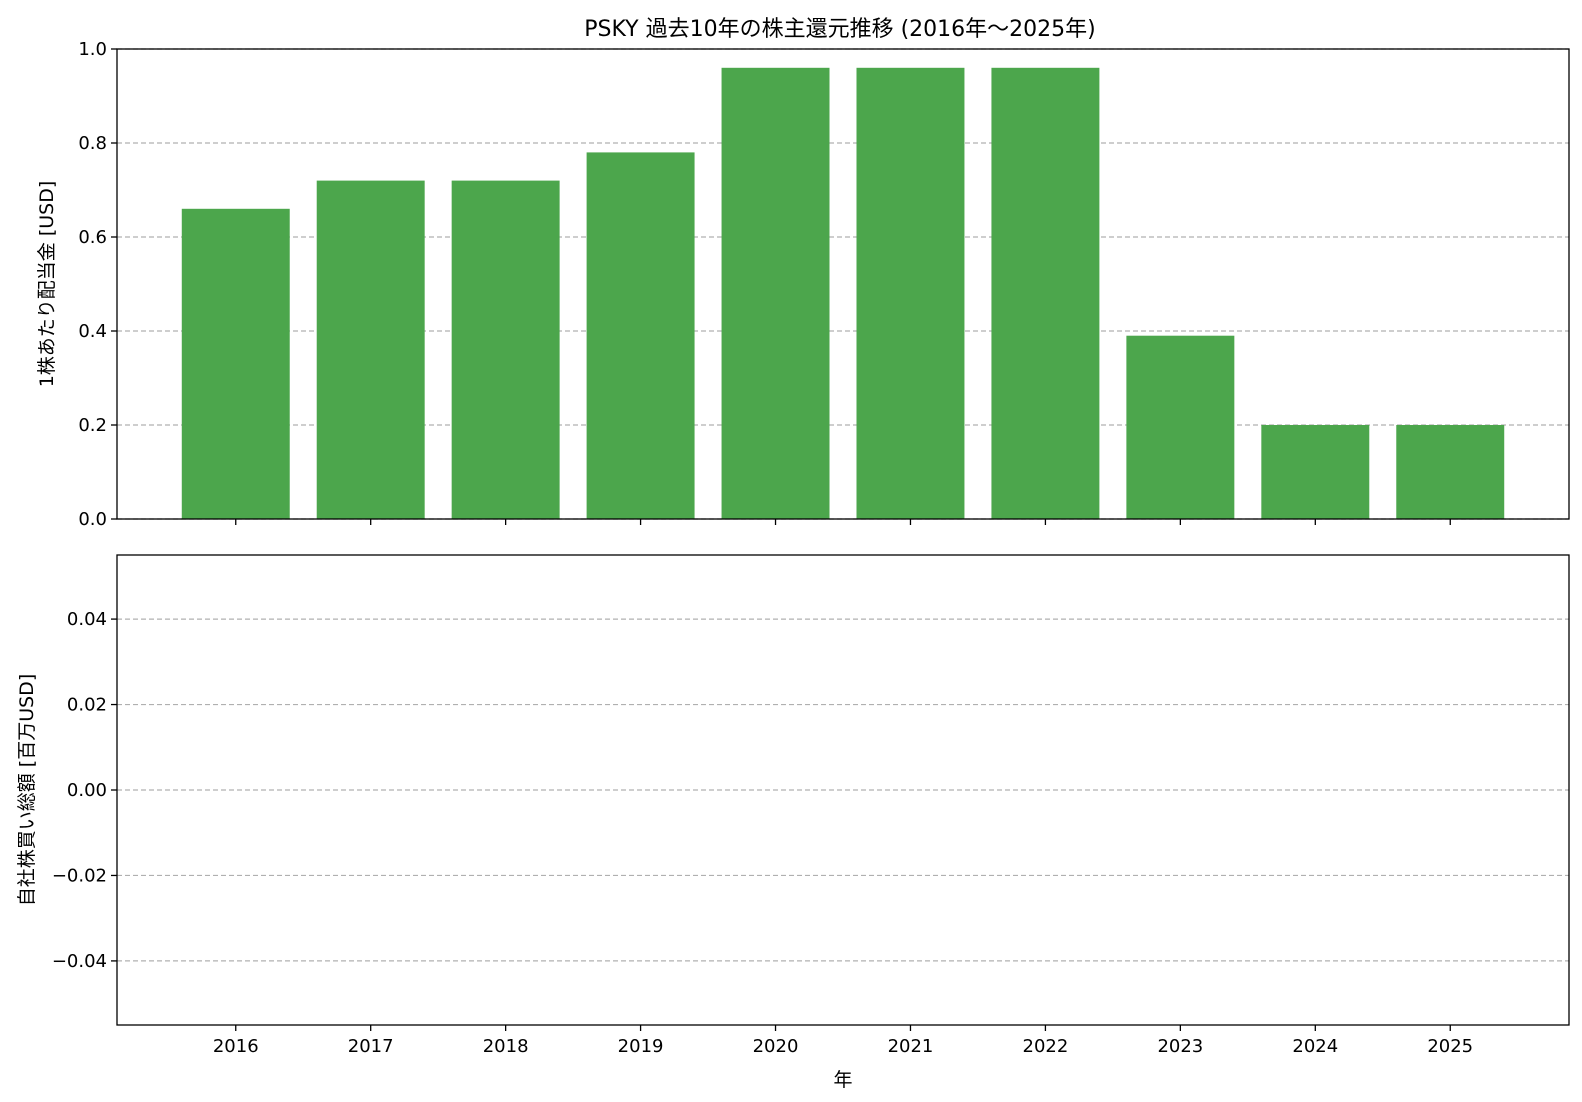 This screenshot has height=1102, width=1582. Describe the element at coordinates (775, 293) in the screenshot. I see `bar-2020` at that location.